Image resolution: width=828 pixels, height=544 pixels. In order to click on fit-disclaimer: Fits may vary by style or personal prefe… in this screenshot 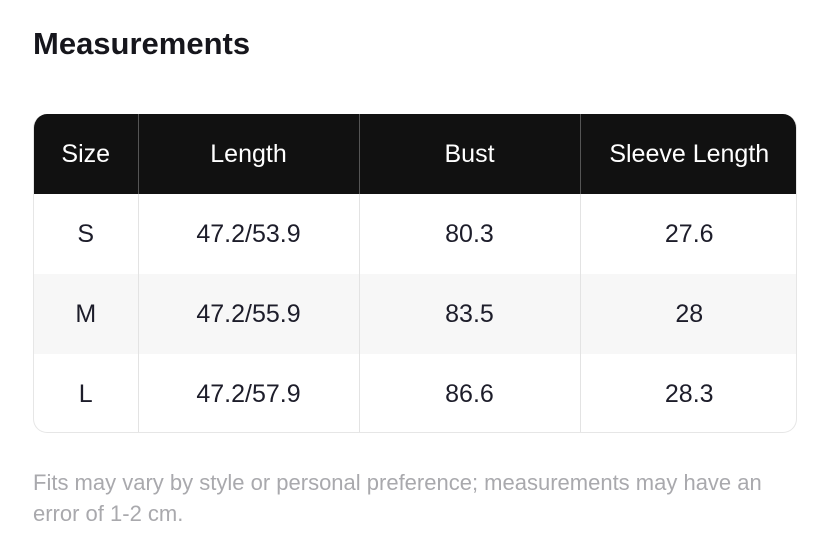, I will do `click(397, 498)`.